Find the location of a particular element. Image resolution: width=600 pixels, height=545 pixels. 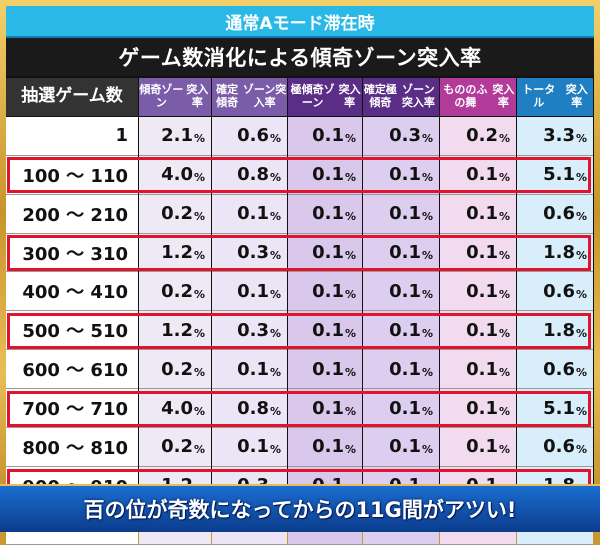

rate-value: 0.8% is located at coordinates (249, 175).